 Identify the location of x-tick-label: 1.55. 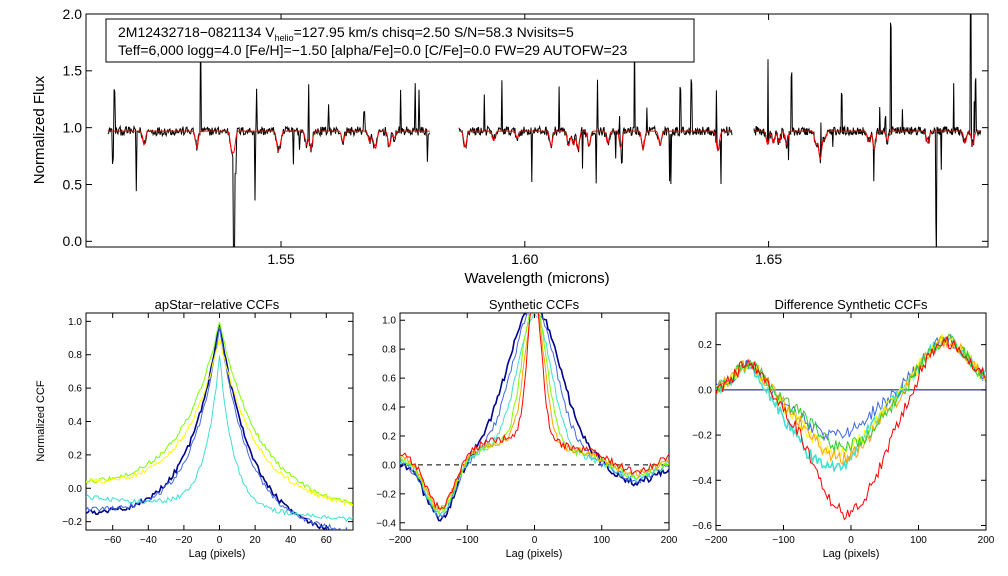
(280, 259).